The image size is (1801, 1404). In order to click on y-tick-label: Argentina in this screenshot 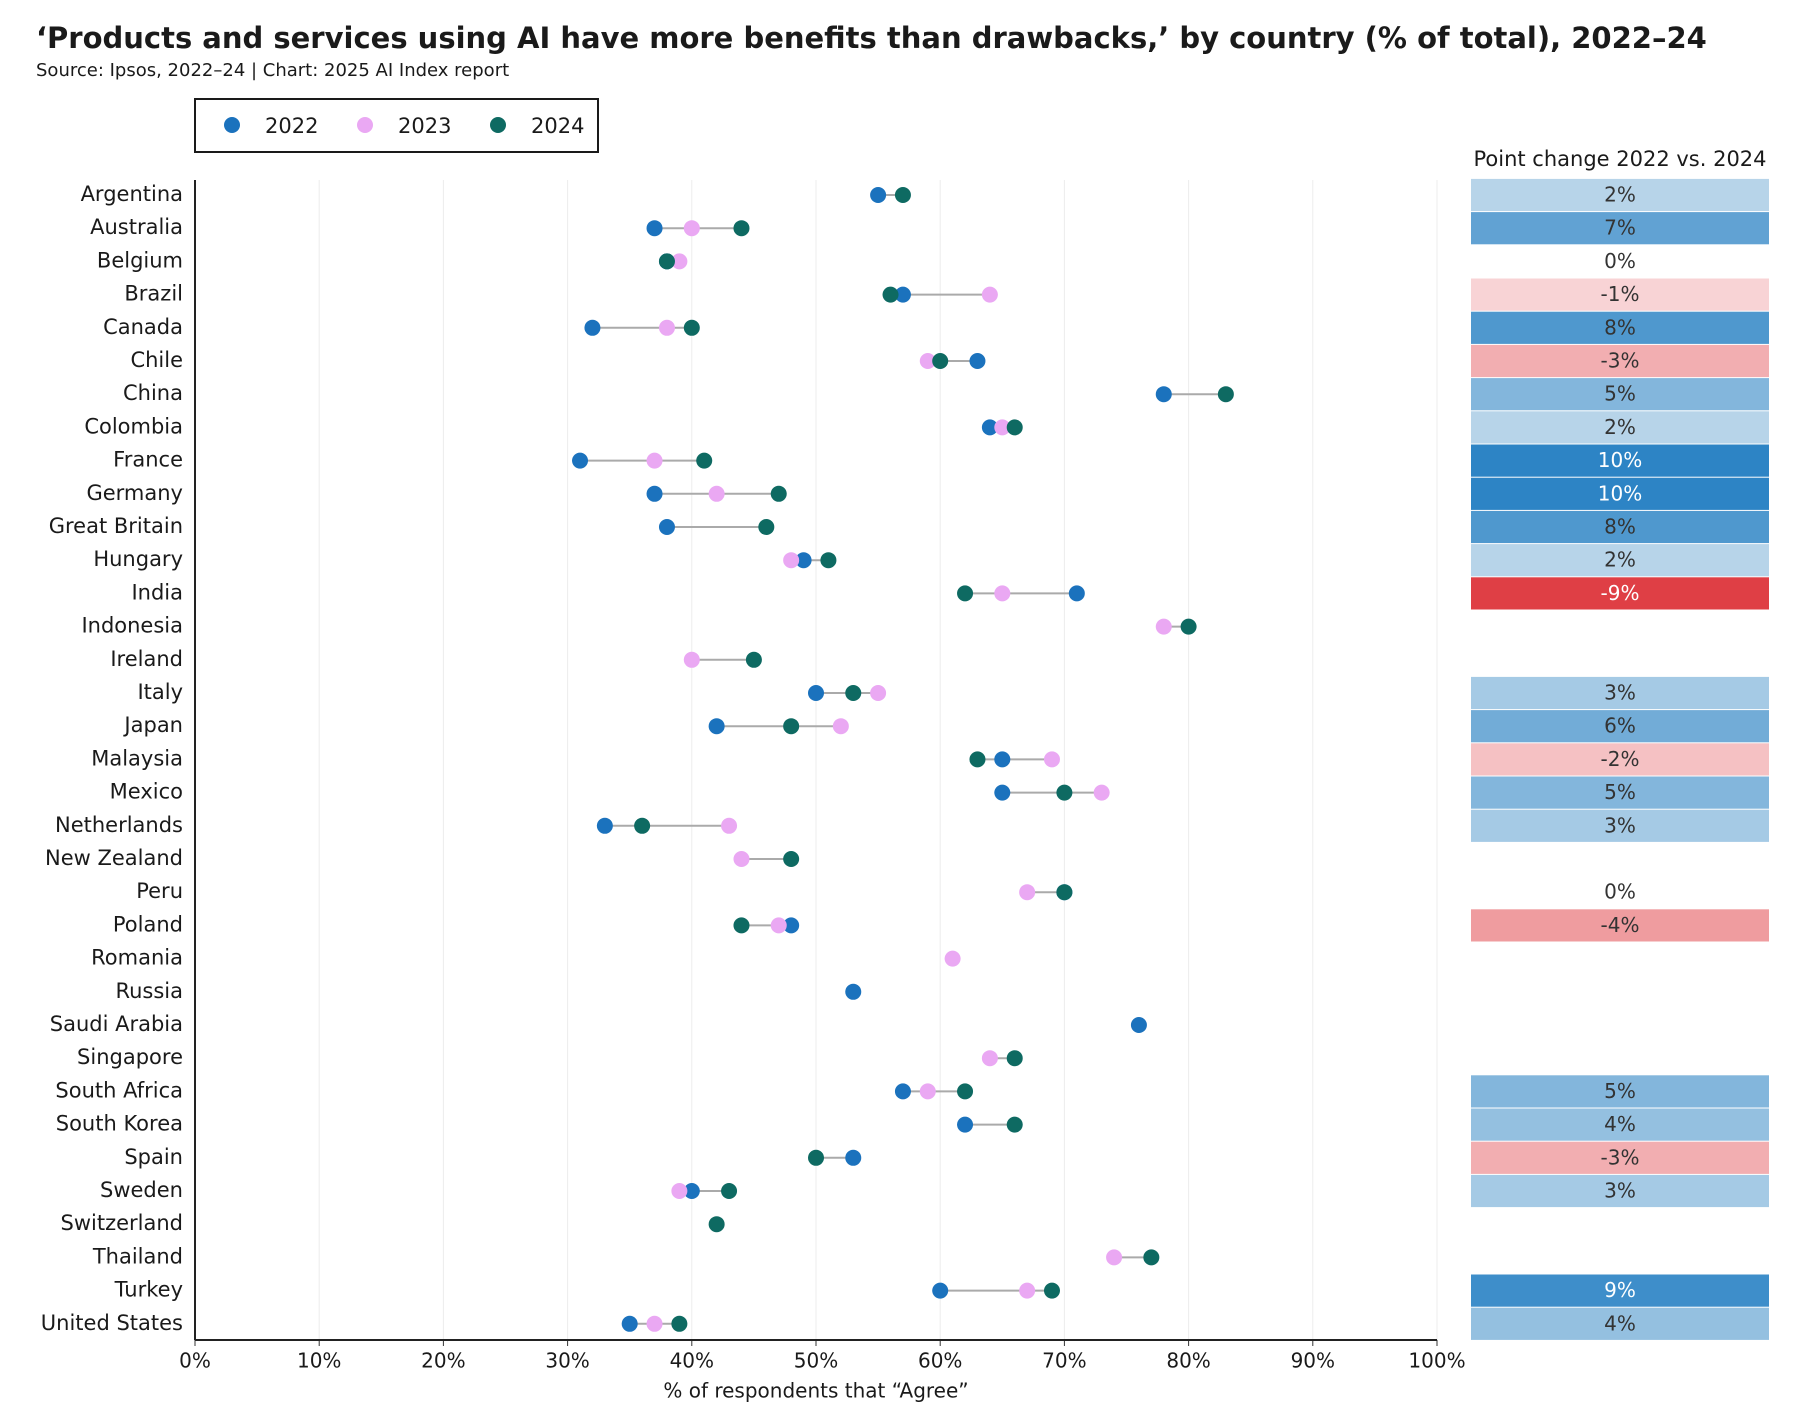, I will do `click(132, 194)`.